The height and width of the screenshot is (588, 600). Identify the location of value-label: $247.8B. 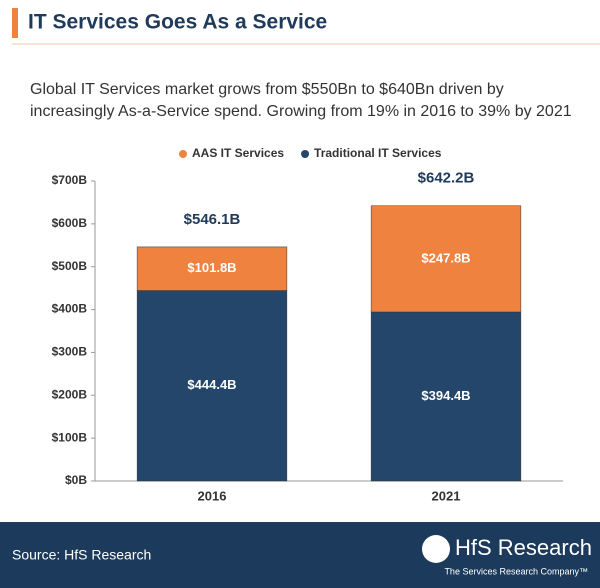
(445, 257).